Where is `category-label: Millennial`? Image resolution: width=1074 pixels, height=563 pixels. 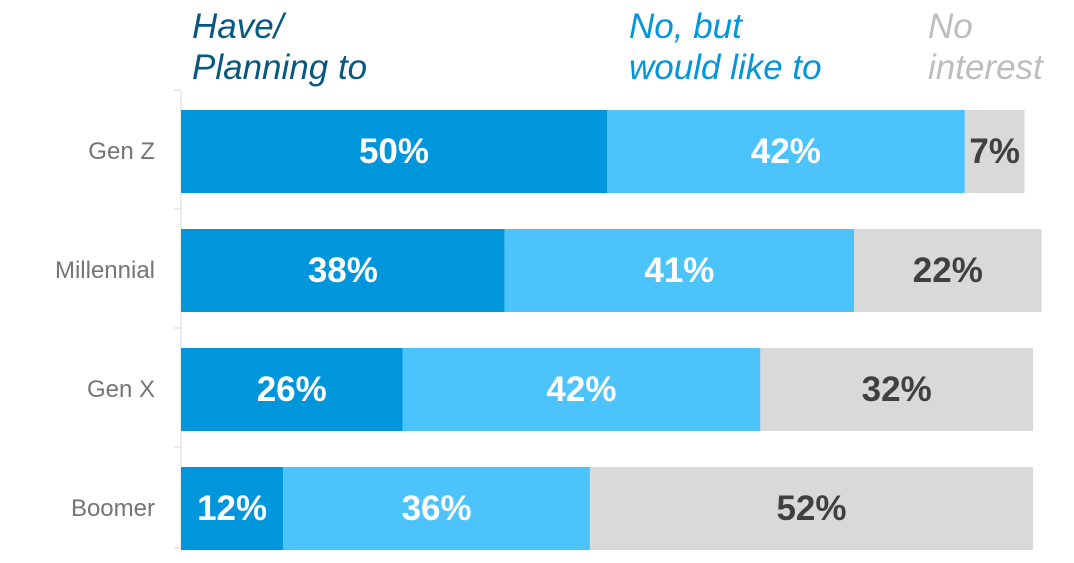 category-label: Millennial is located at coordinates (105, 270).